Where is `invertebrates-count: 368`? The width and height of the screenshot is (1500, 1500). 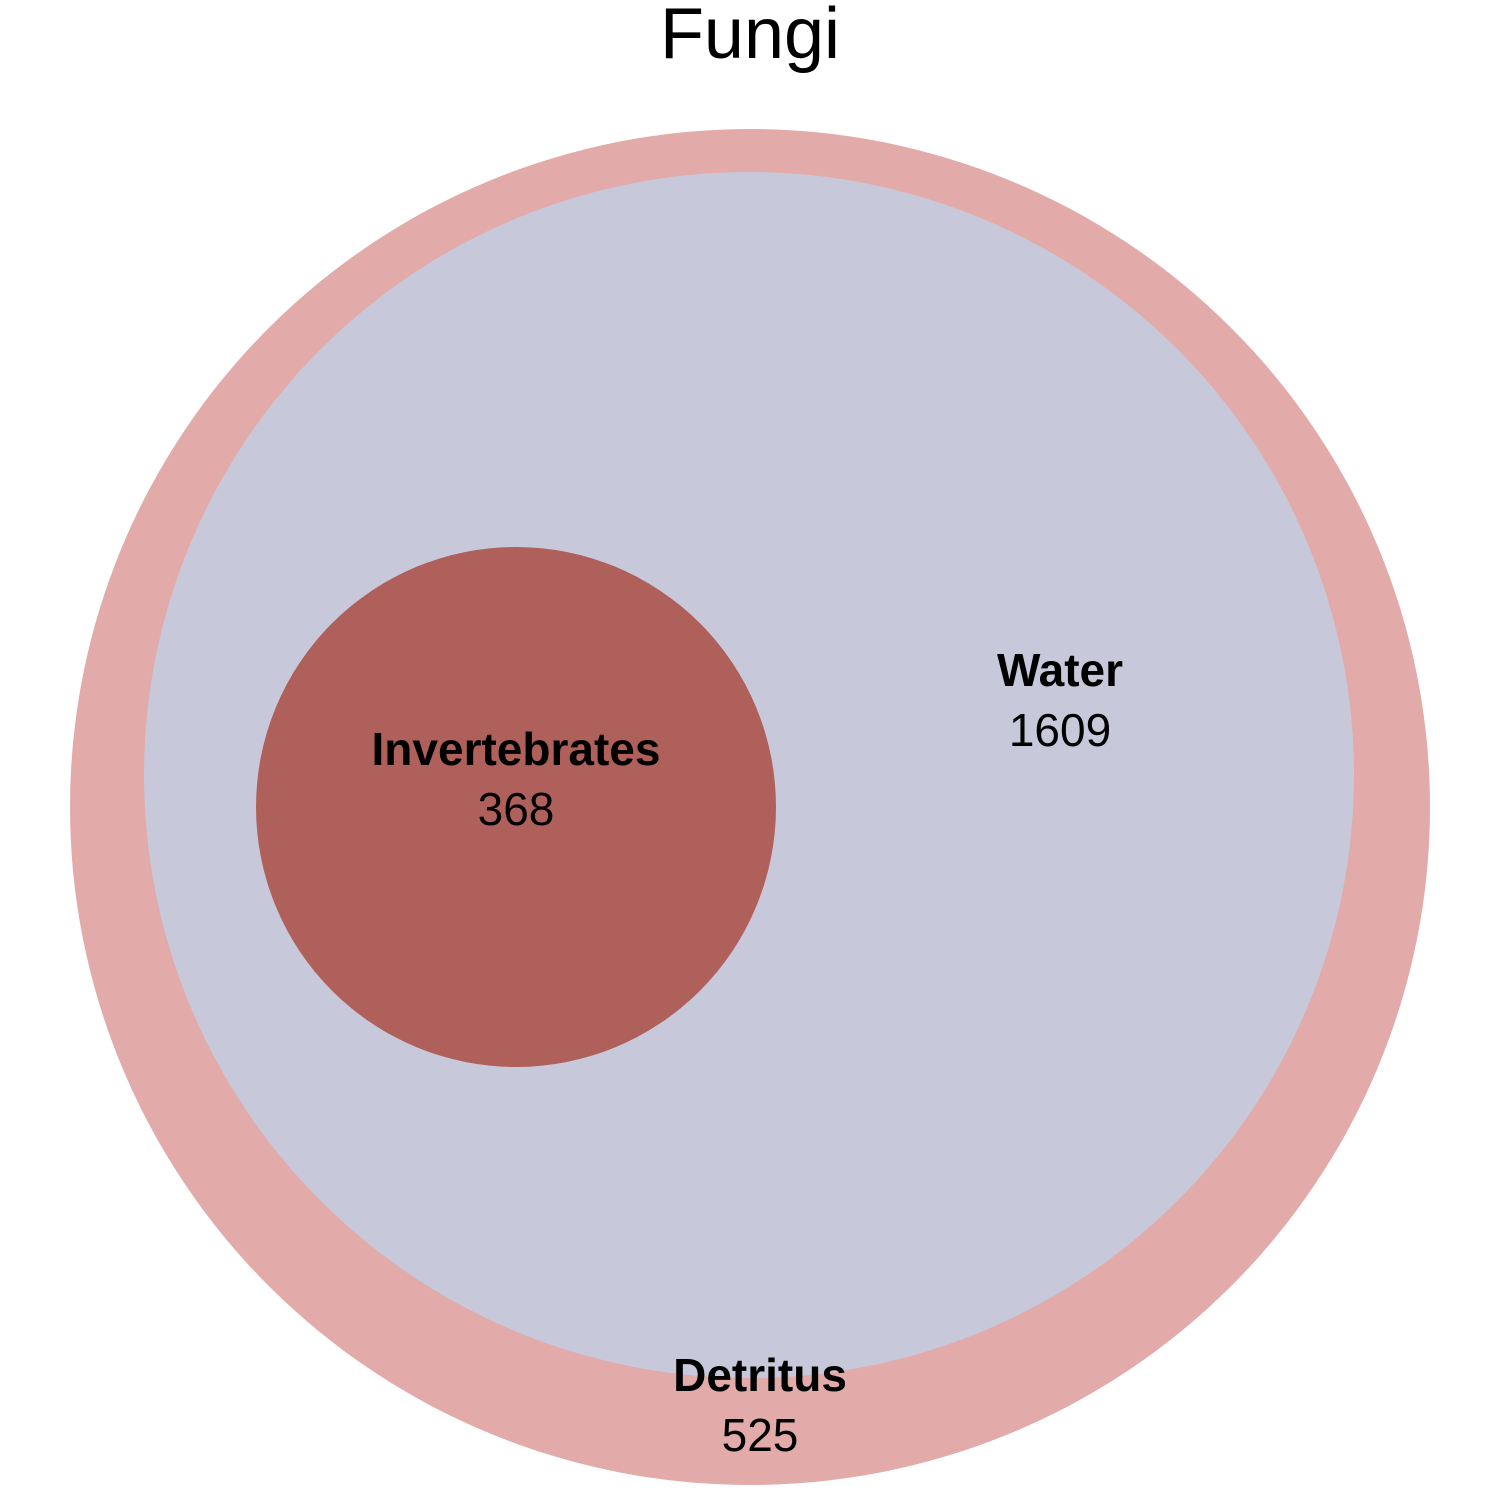
invertebrates-count: 368 is located at coordinates (516, 809).